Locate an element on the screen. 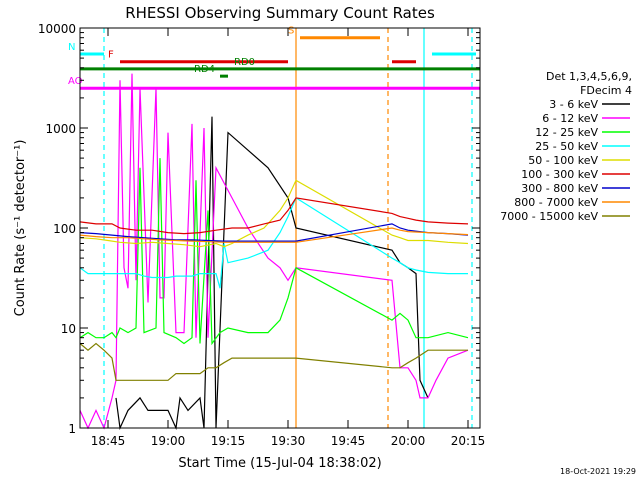  chart-title: RHESSI Observing Summary Count Rates is located at coordinates (280, 13).